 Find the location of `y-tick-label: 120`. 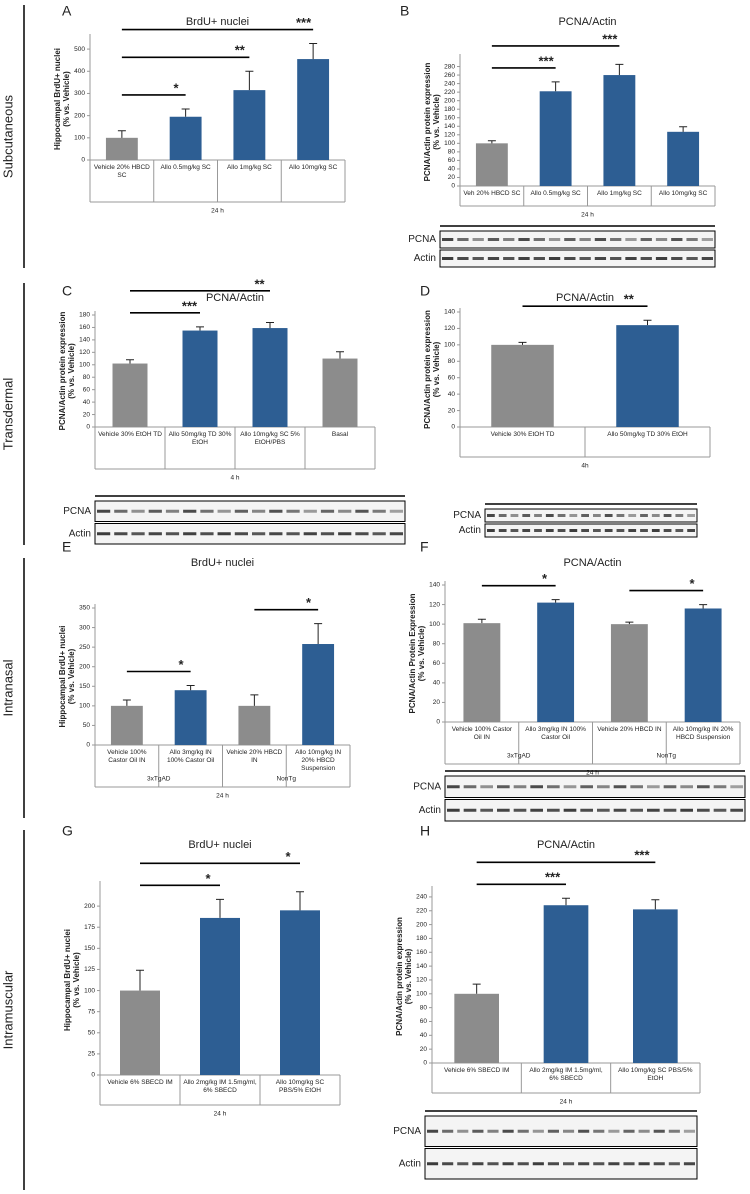

y-tick-label: 120 is located at coordinates (449, 328).